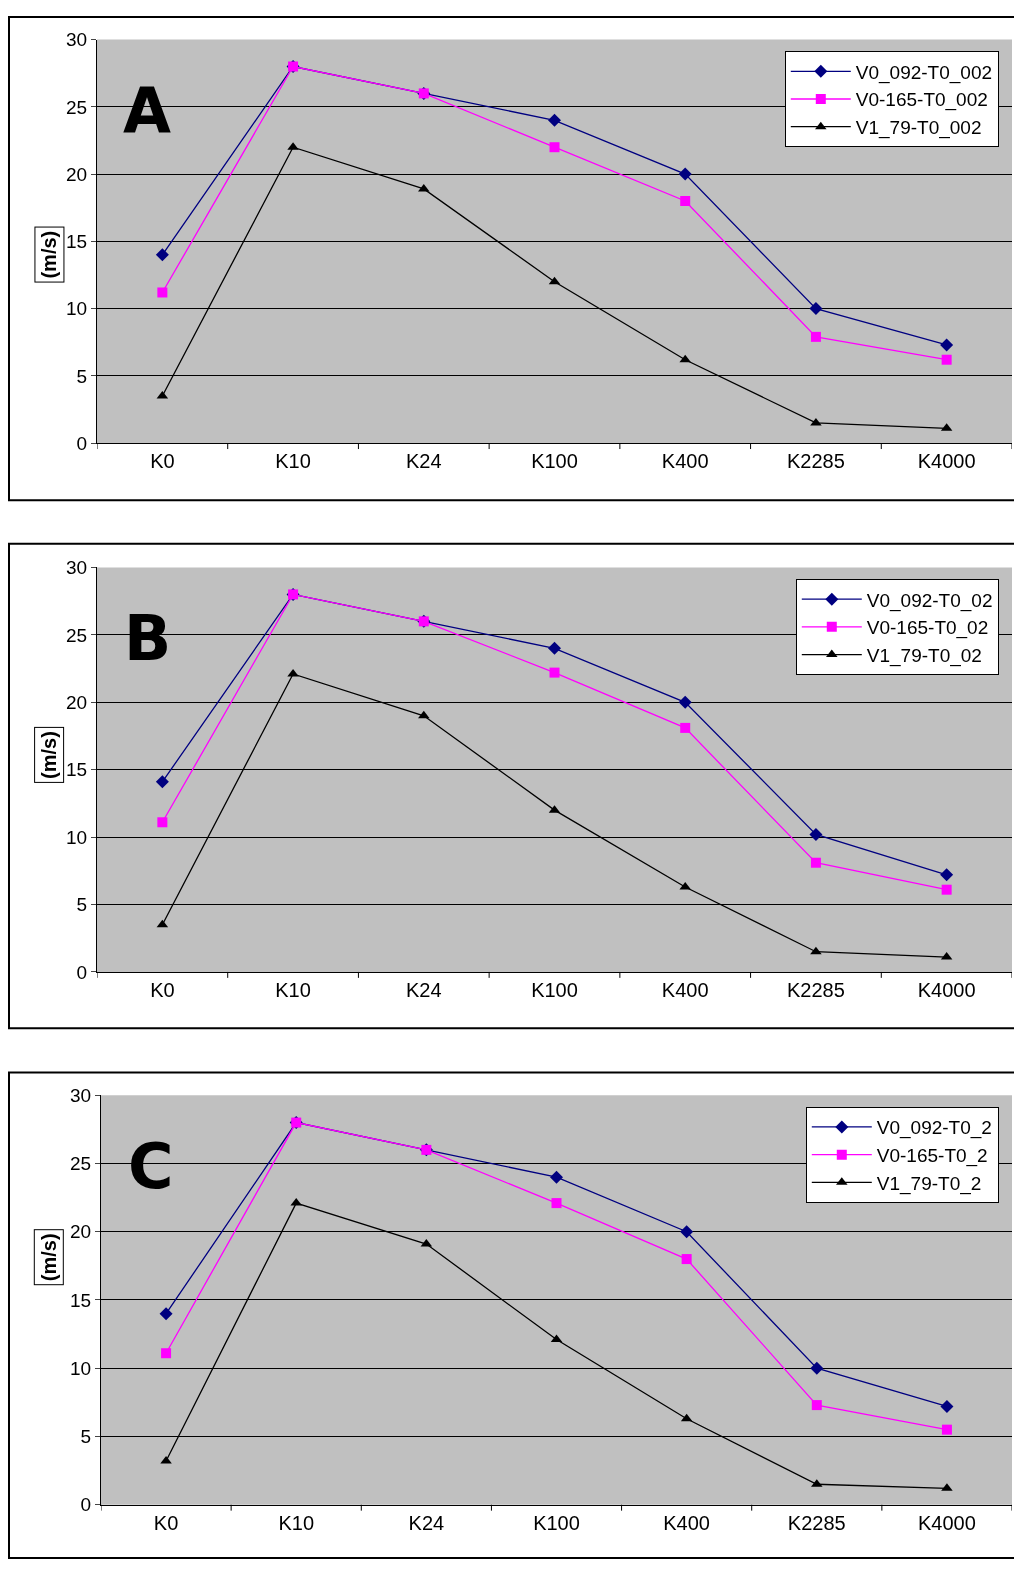 The width and height of the screenshot is (1014, 1569). I want to click on legend-label: V0_092-T0_2, so click(934, 1128).